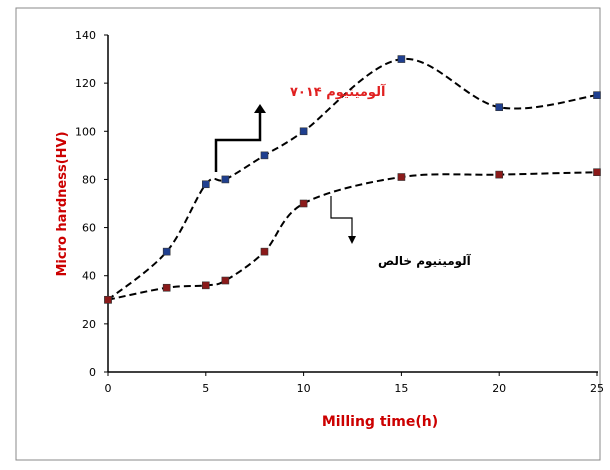  I want to click on y-tick-label: 40, so click(89, 276).